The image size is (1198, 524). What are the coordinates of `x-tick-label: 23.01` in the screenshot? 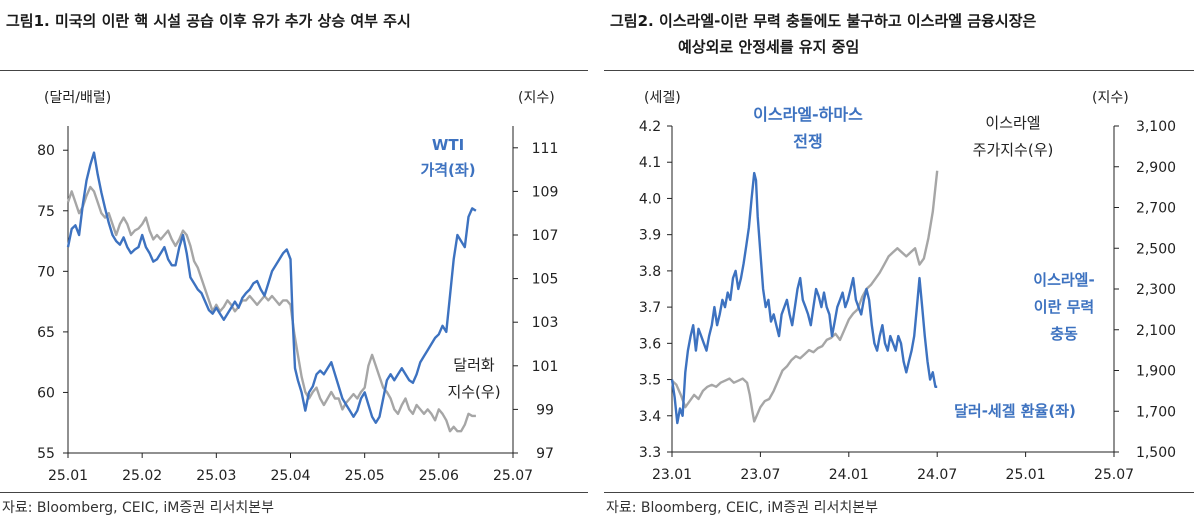 It's located at (672, 475).